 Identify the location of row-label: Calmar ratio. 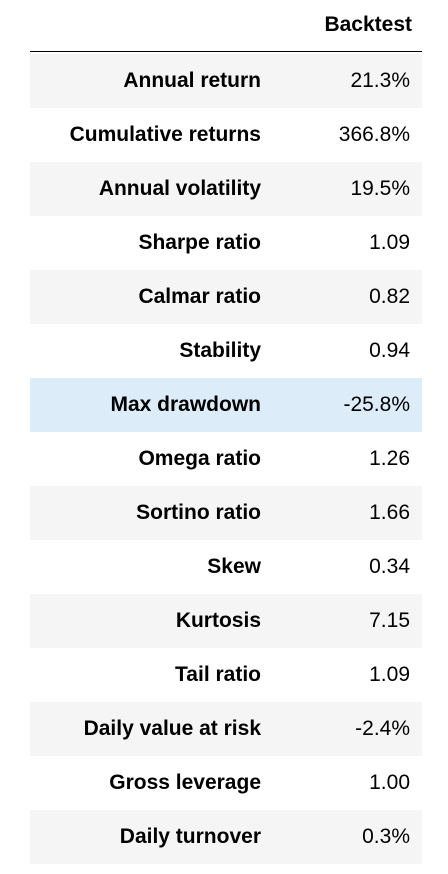
(199, 296).